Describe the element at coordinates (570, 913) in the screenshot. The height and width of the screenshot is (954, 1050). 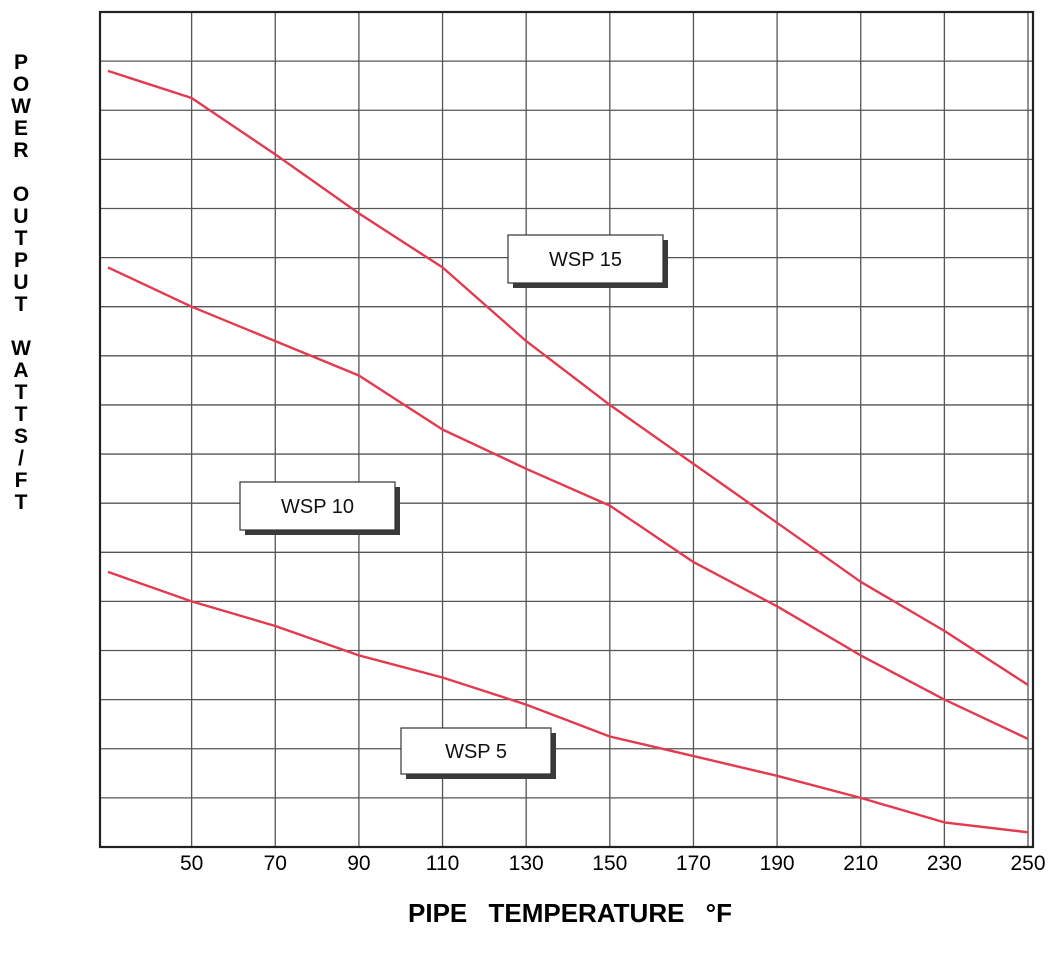
I see `x-axis-label: PIPE TEMPERATURE °F` at that location.